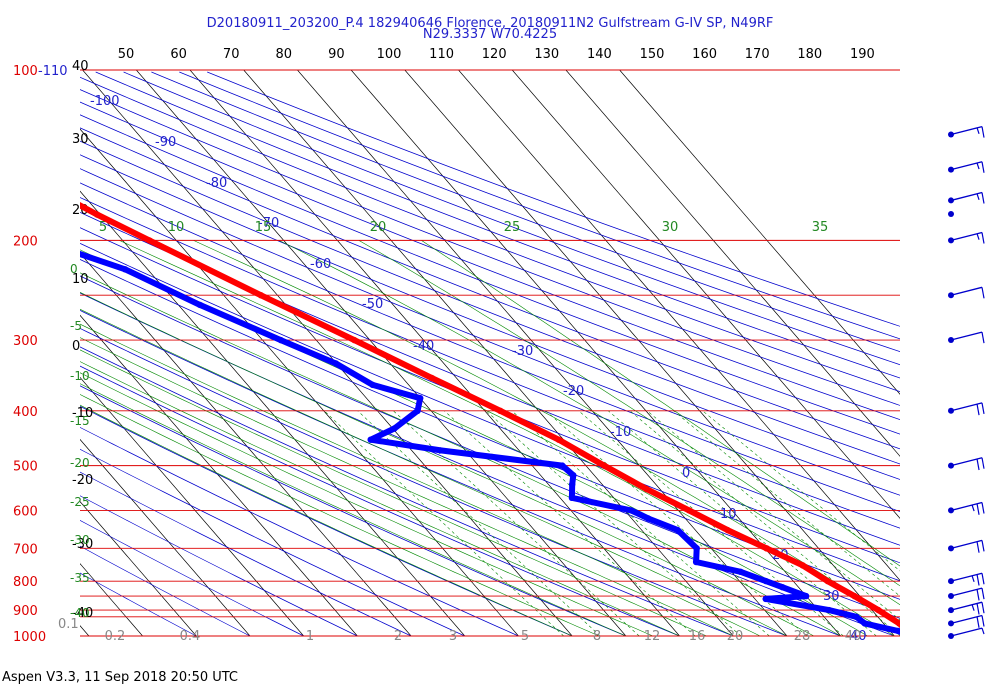 The height and width of the screenshot is (700, 1000). I want to click on moist-adiabat-edge-label: -20, so click(80, 463).